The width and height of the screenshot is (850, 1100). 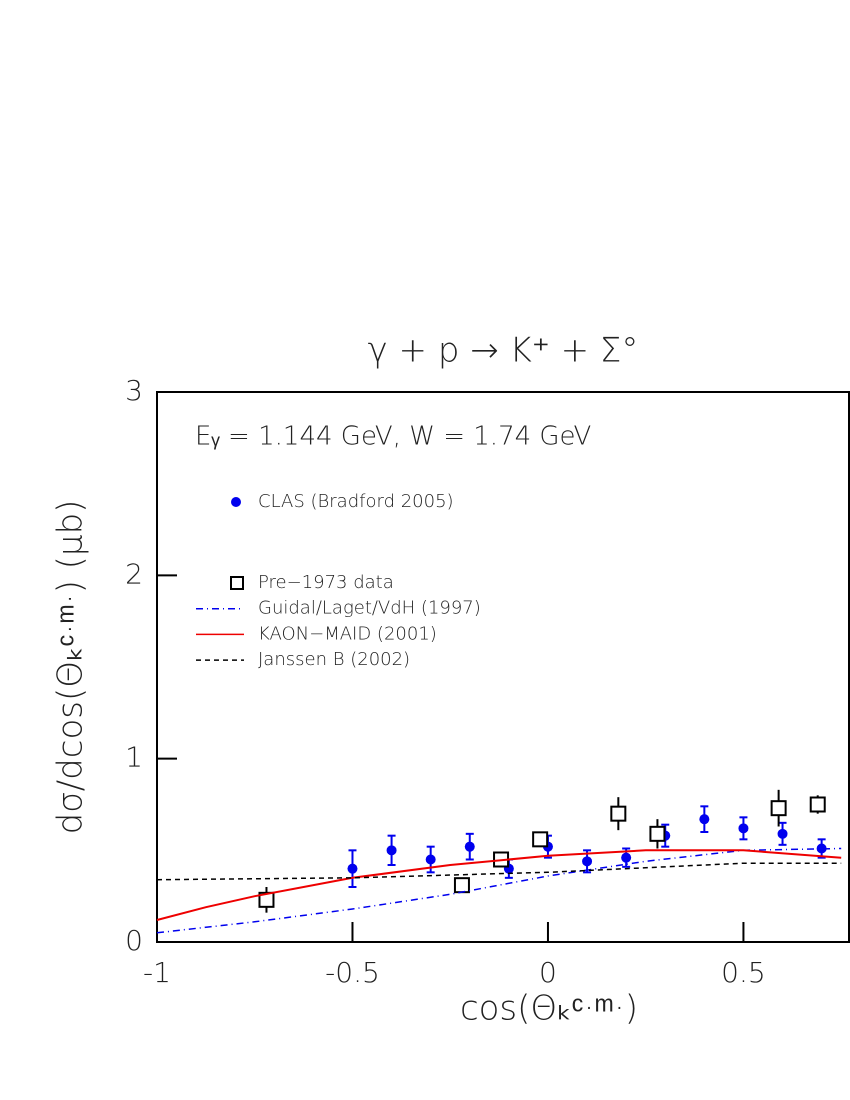 I want to click on x-tick-label: -1, so click(x=157, y=972).